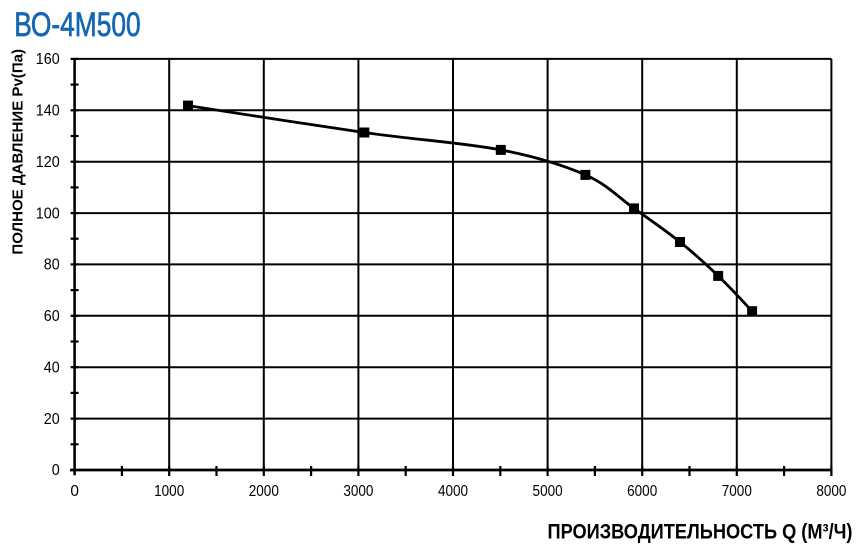 This screenshot has height=552, width=863. Describe the element at coordinates (48, 213) in the screenshot. I see `svg-text: 100` at that location.